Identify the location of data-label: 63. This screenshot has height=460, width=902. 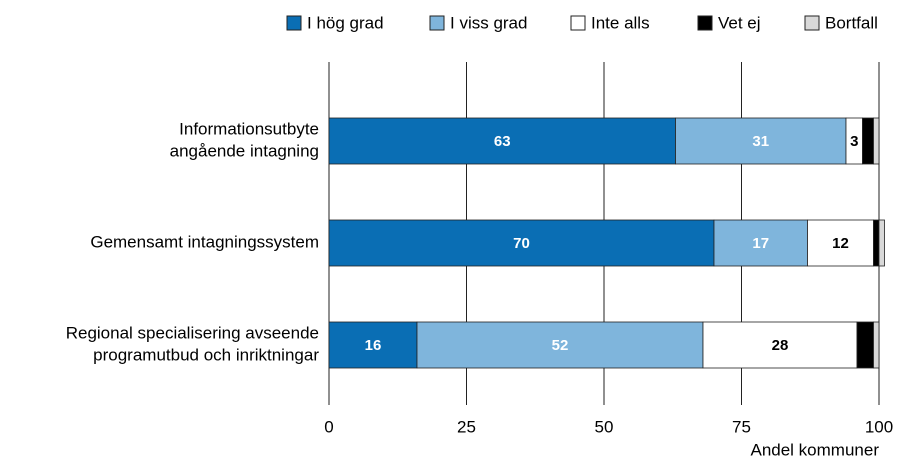
(502, 141).